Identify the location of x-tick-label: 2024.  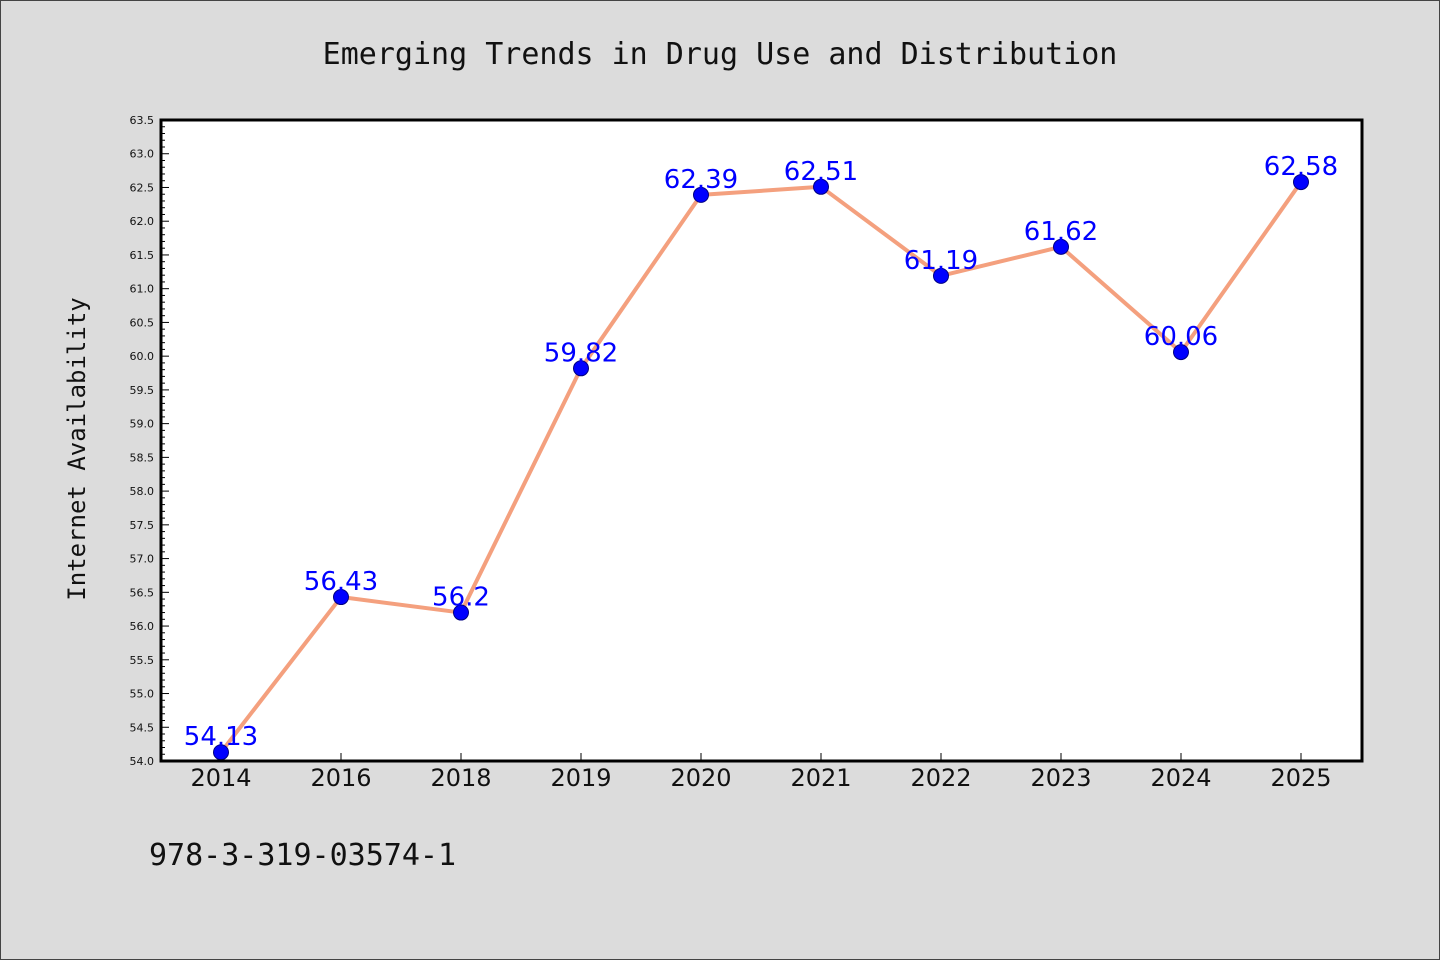
(1180, 778).